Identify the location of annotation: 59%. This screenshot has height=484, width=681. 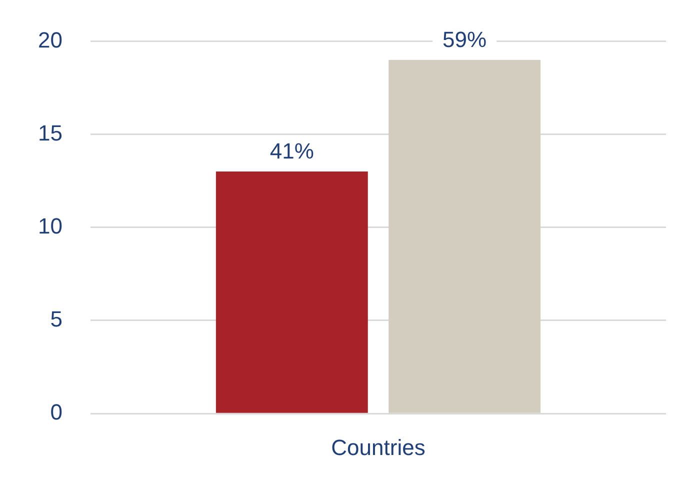
(464, 39).